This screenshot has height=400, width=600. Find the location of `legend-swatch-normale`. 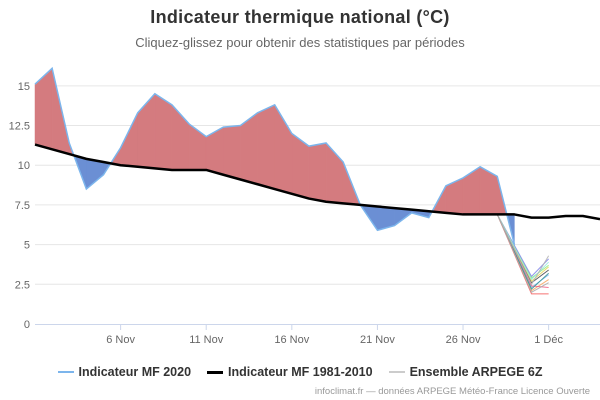

legend-swatch-normale is located at coordinates (215, 372).